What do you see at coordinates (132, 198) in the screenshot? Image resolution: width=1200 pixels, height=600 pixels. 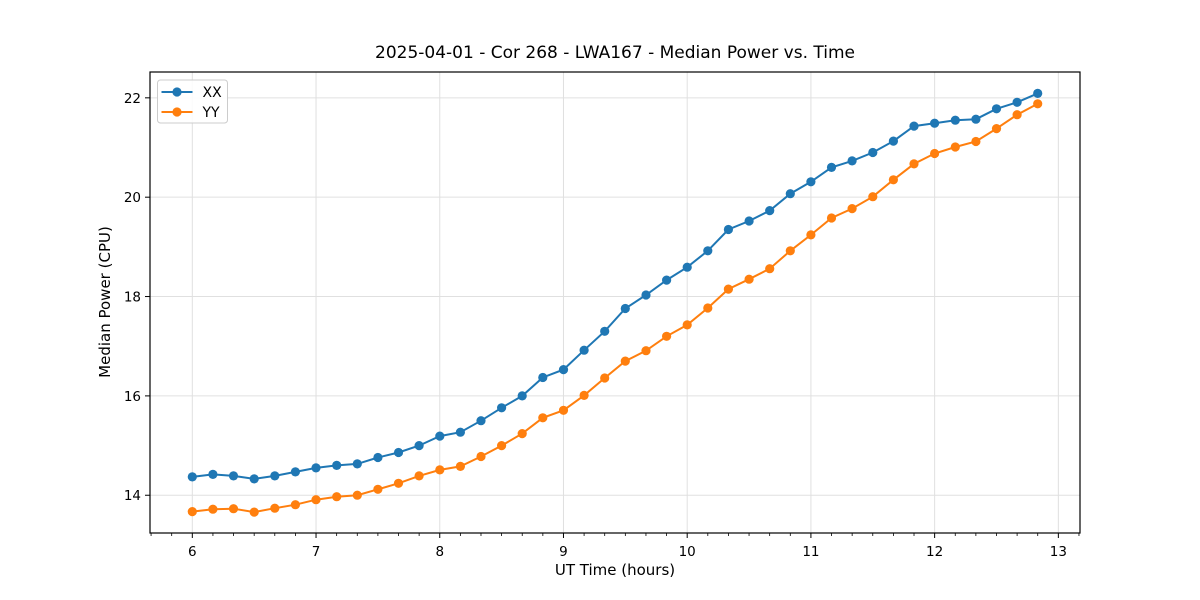 I see `y-tick-label: 20` at bounding box center [132, 198].